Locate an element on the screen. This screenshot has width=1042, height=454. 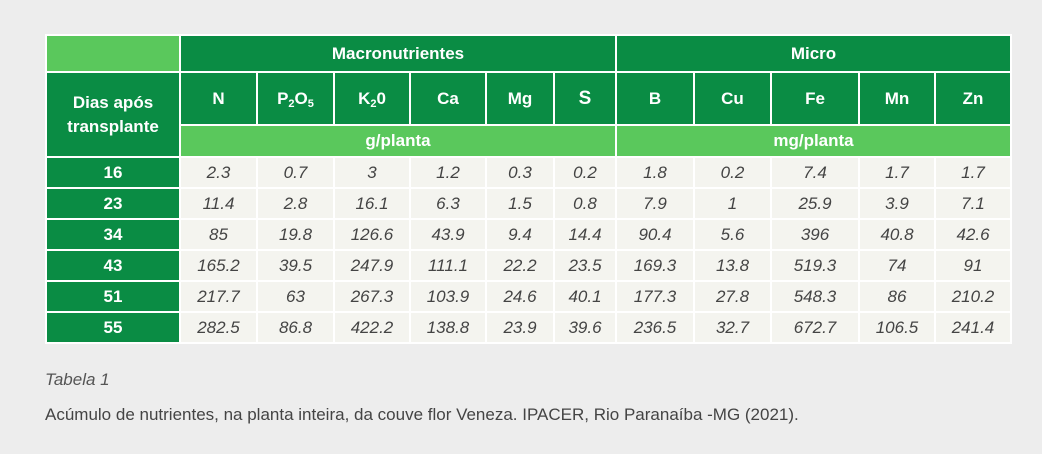
value-cell: 111.1 is located at coordinates (448, 265).